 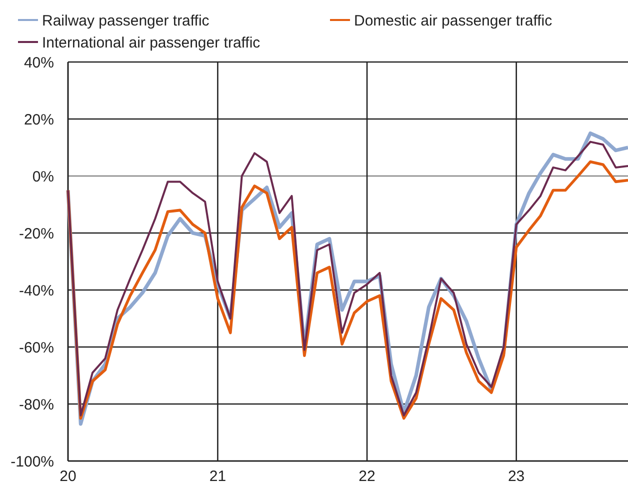 What do you see at coordinates (367, 476) in the screenshot?
I see `x-tick-label: 22` at bounding box center [367, 476].